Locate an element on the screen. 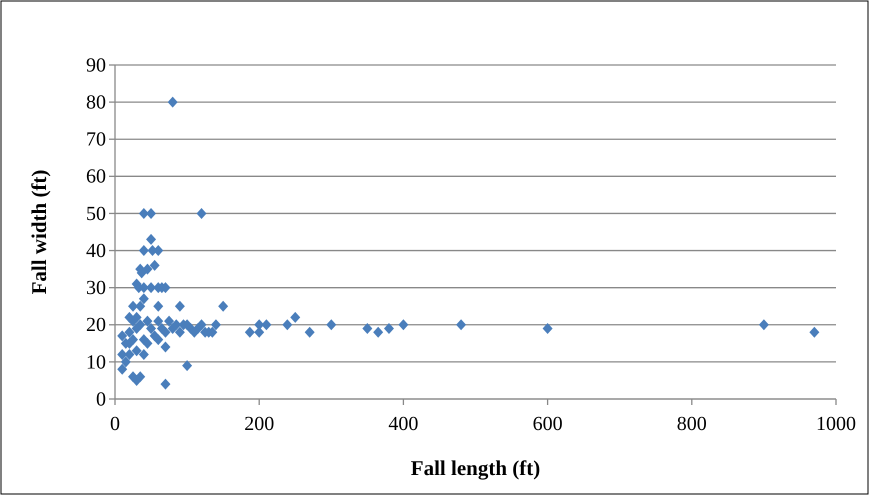  x-axis-title: Fall length (ft) is located at coordinates (475, 468).